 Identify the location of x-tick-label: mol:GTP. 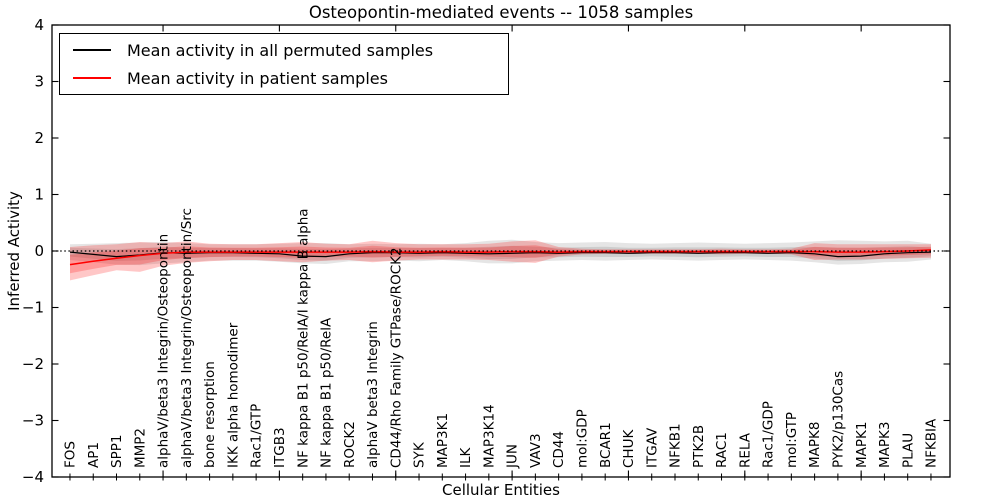
(792, 440).